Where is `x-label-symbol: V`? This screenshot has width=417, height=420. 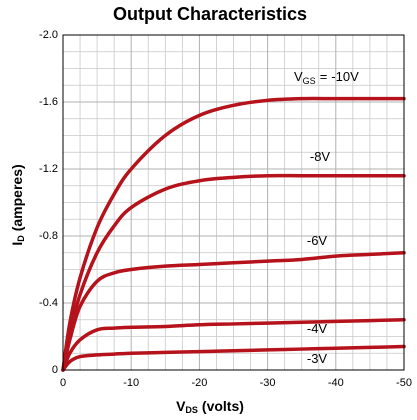
x-label-symbol: V is located at coordinates (181, 406).